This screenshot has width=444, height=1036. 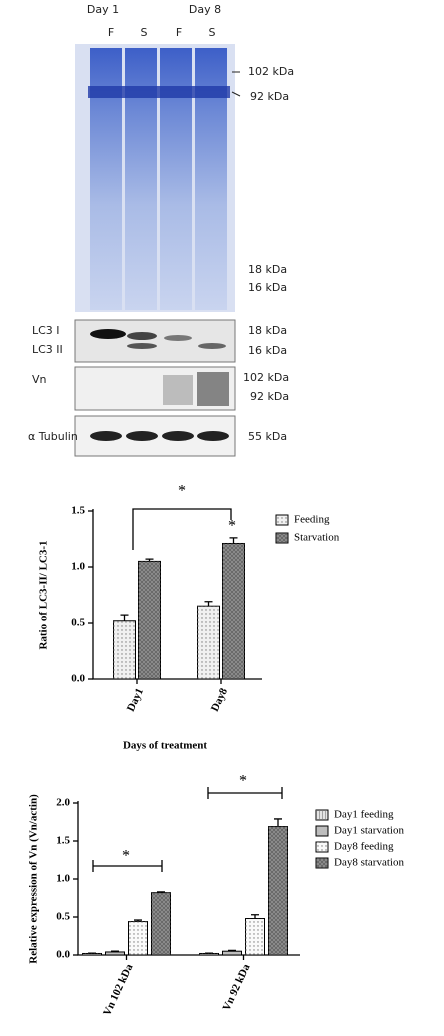 What do you see at coordinates (103, 9) in the screenshot?
I see `day-header: Day 1` at bounding box center [103, 9].